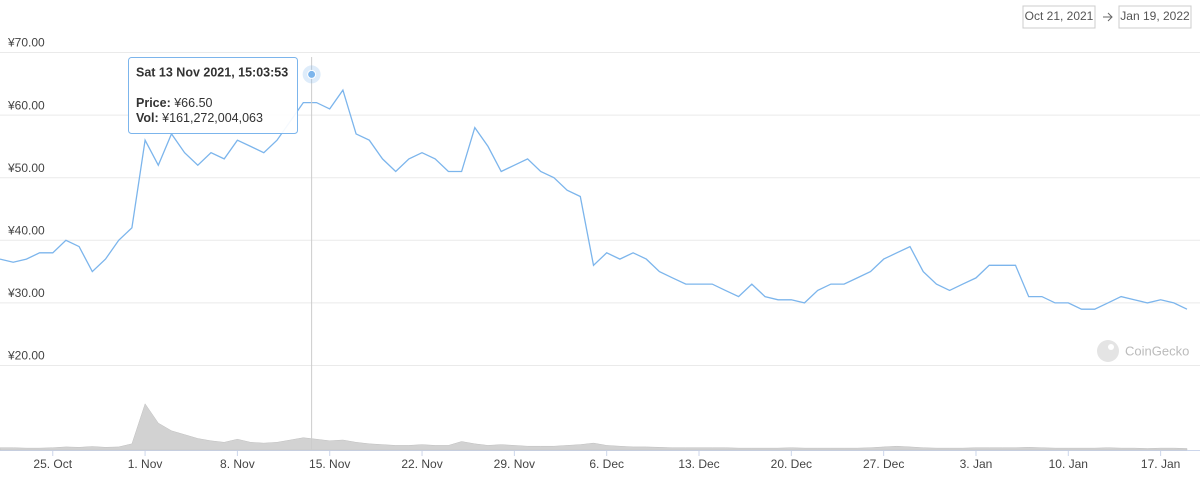 This screenshot has height=485, width=1200. Describe the element at coordinates (312, 74) in the screenshot. I see `hover-point` at that location.